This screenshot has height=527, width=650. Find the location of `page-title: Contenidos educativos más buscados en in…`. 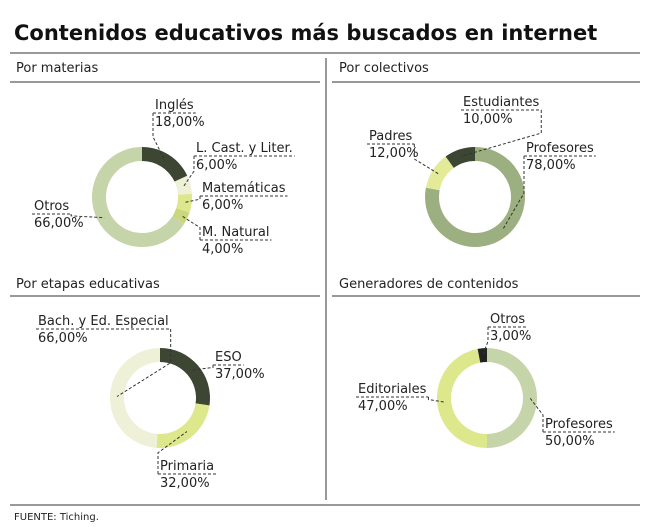

page-title: Contenidos educativos más buscados en in… is located at coordinates (305, 33).